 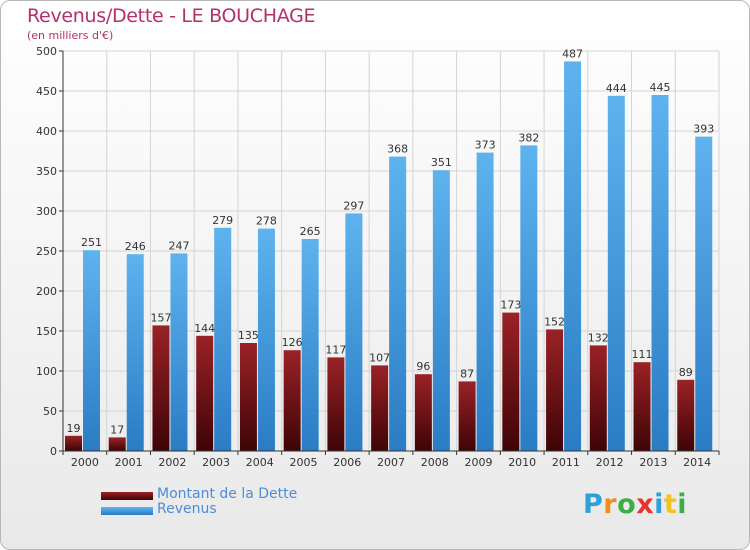 I want to click on logo-letter: t, so click(x=670, y=504).